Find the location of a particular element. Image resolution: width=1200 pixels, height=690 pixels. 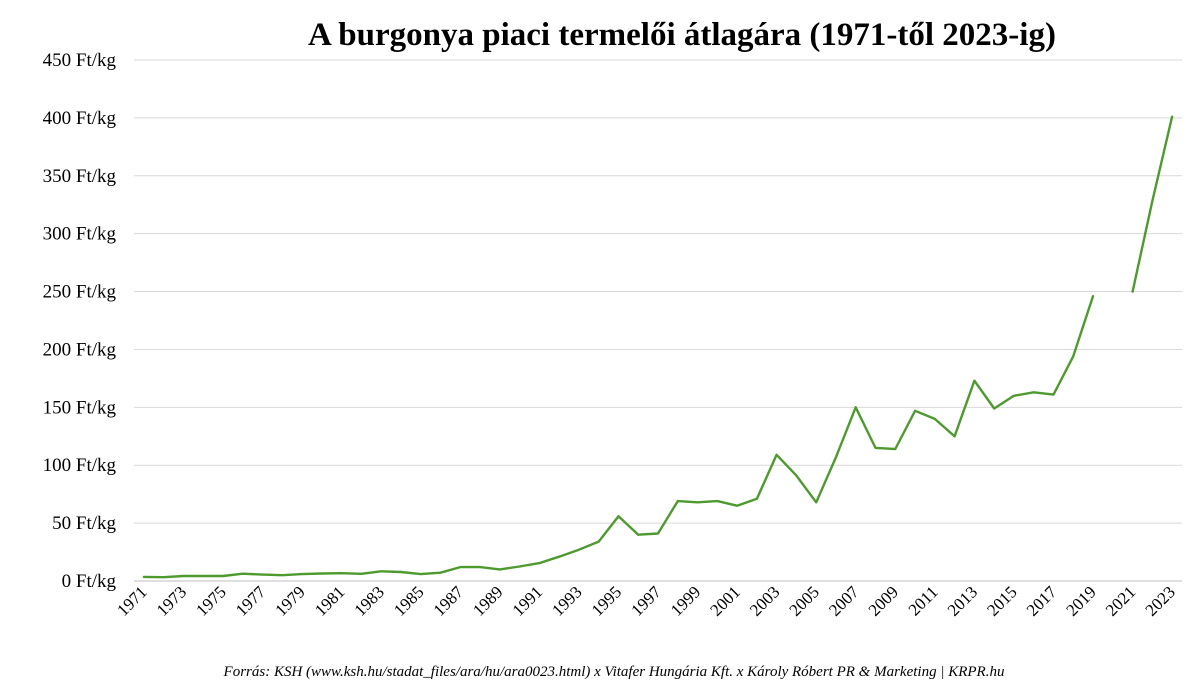

x-tick-label: 2015 is located at coordinates (1001, 600).